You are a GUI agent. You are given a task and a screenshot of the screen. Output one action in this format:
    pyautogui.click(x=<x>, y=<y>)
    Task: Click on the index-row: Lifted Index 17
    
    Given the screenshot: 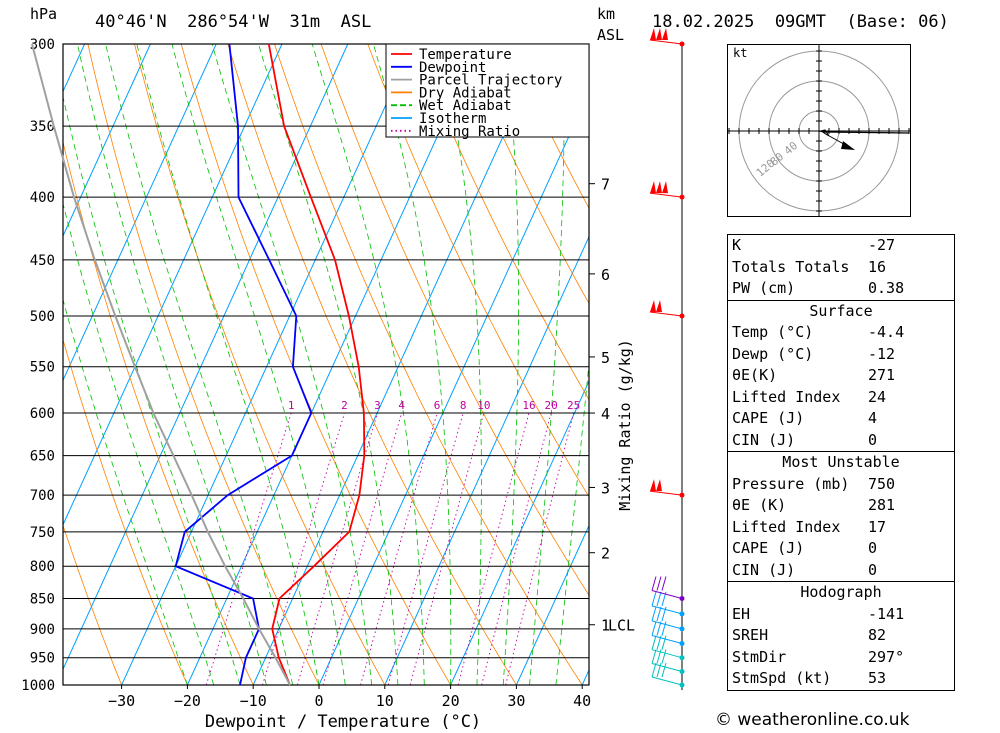 What is the action you would take?
    pyautogui.click(x=841, y=528)
    